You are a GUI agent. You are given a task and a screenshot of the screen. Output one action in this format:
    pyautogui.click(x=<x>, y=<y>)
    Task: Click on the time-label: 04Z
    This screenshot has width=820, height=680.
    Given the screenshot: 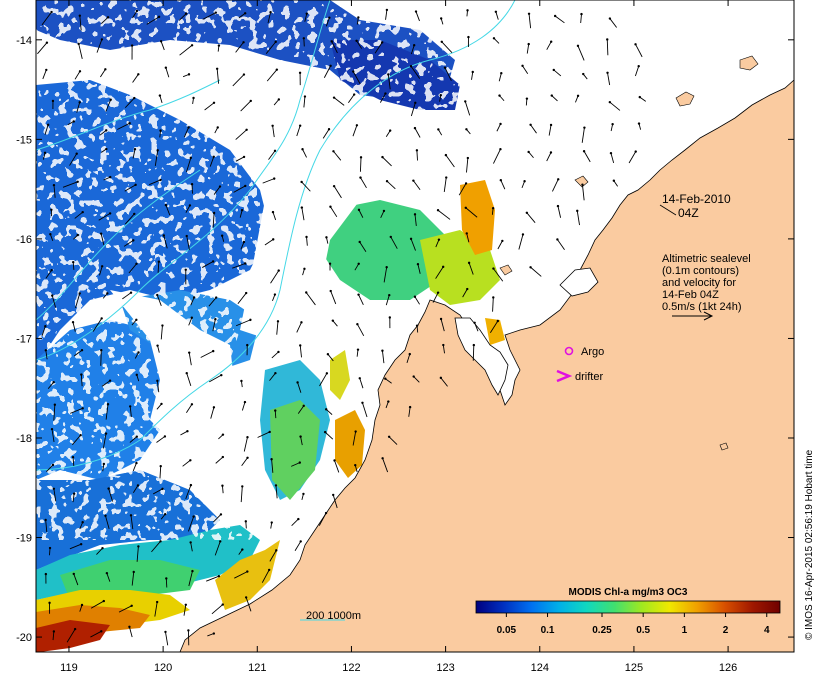 What is the action you would take?
    pyautogui.click(x=688, y=213)
    